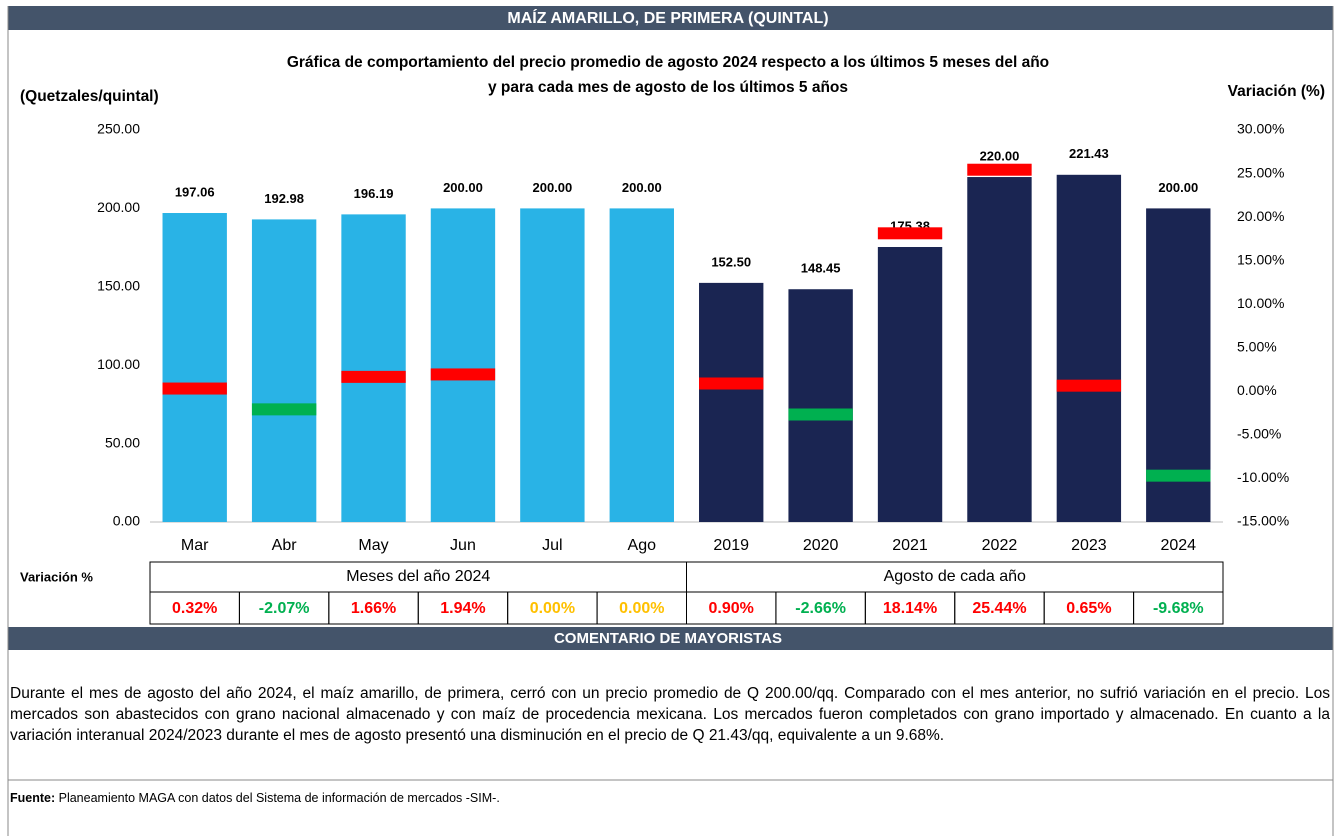 The height and width of the screenshot is (836, 1335). Describe the element at coordinates (1259, 434) in the screenshot. I see `y2-tick-label: -5.00%` at that location.